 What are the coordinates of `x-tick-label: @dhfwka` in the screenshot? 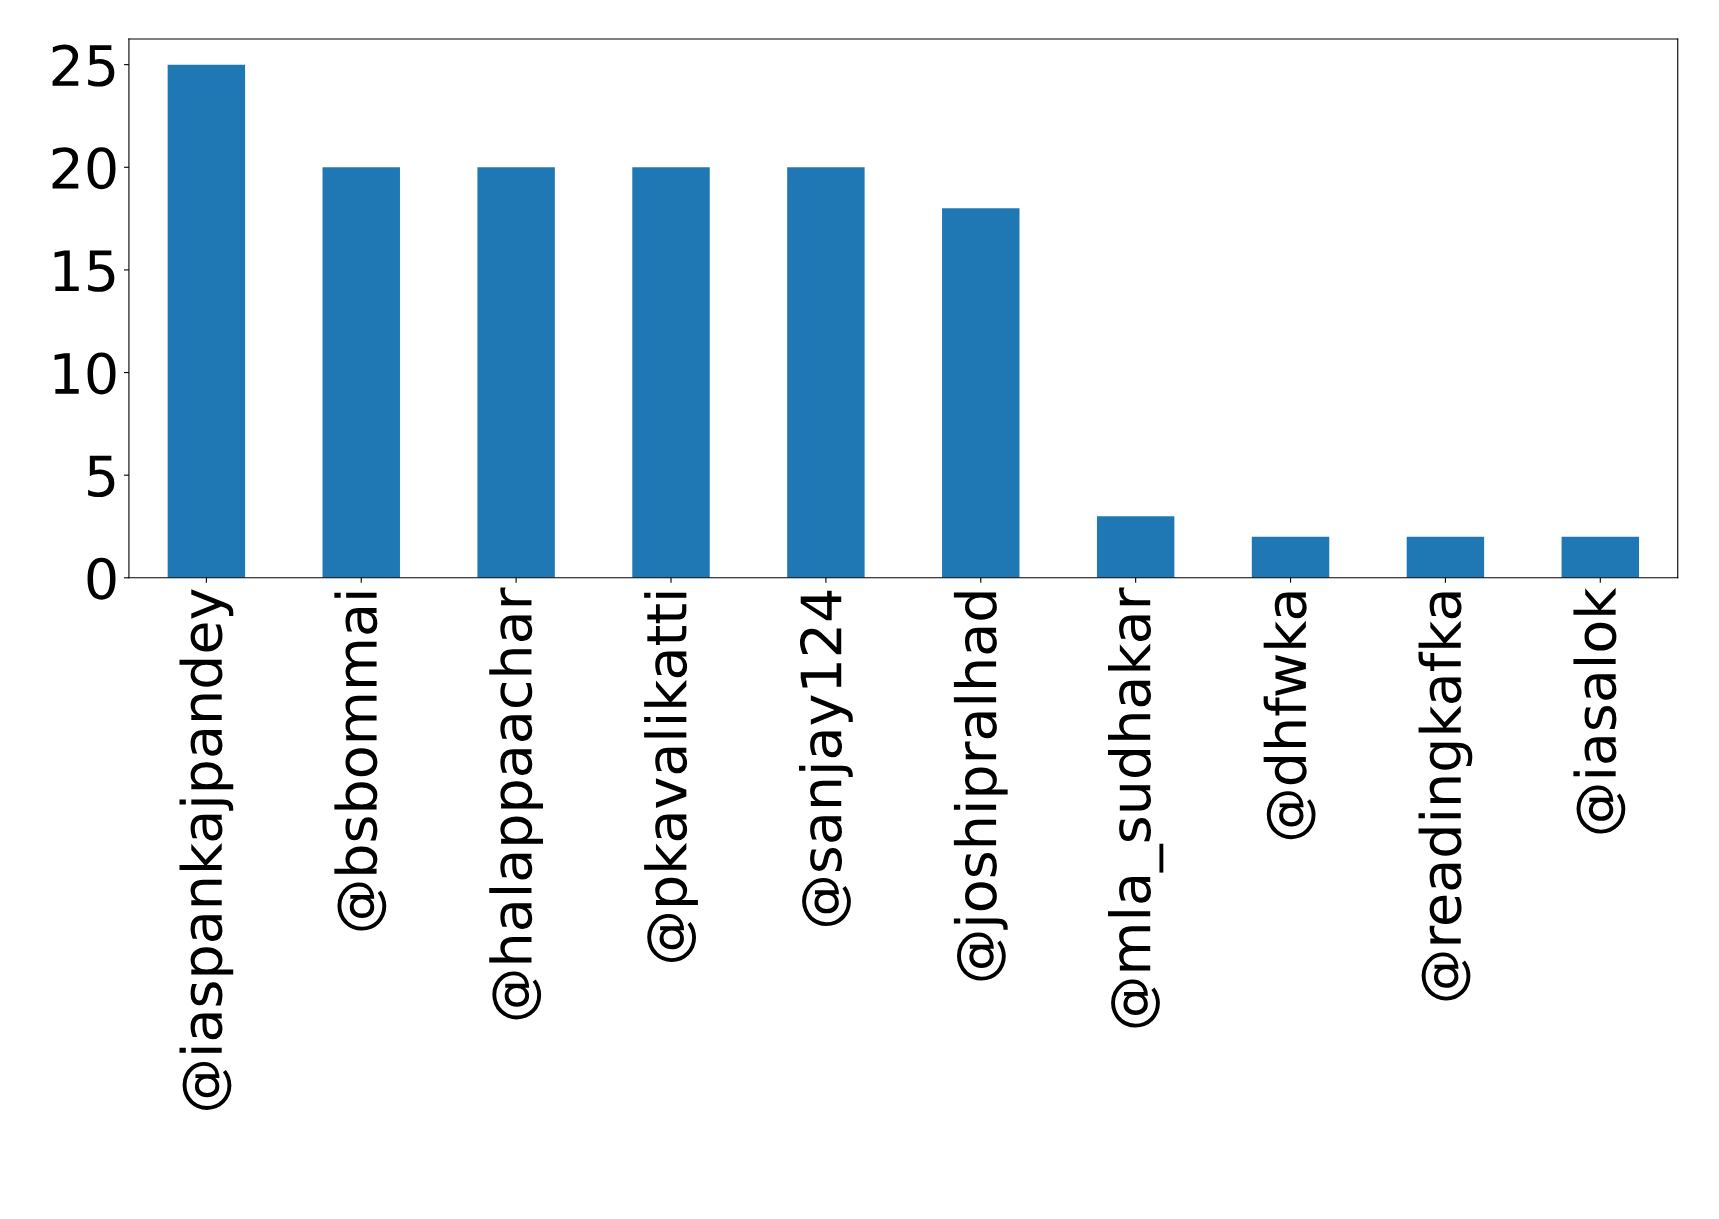 It's located at (1289, 716).